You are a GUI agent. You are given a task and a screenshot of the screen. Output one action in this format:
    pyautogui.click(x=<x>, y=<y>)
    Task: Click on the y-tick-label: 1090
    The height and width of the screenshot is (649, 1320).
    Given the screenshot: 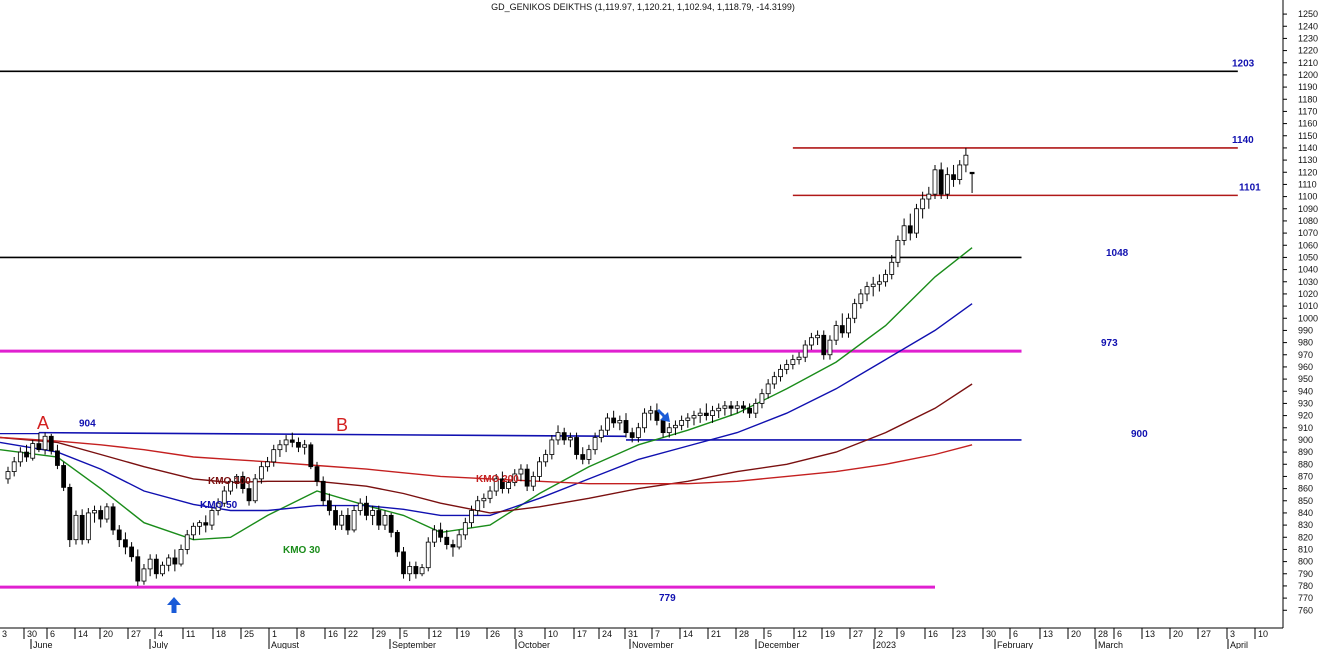 What is the action you would take?
    pyautogui.click(x=1308, y=209)
    